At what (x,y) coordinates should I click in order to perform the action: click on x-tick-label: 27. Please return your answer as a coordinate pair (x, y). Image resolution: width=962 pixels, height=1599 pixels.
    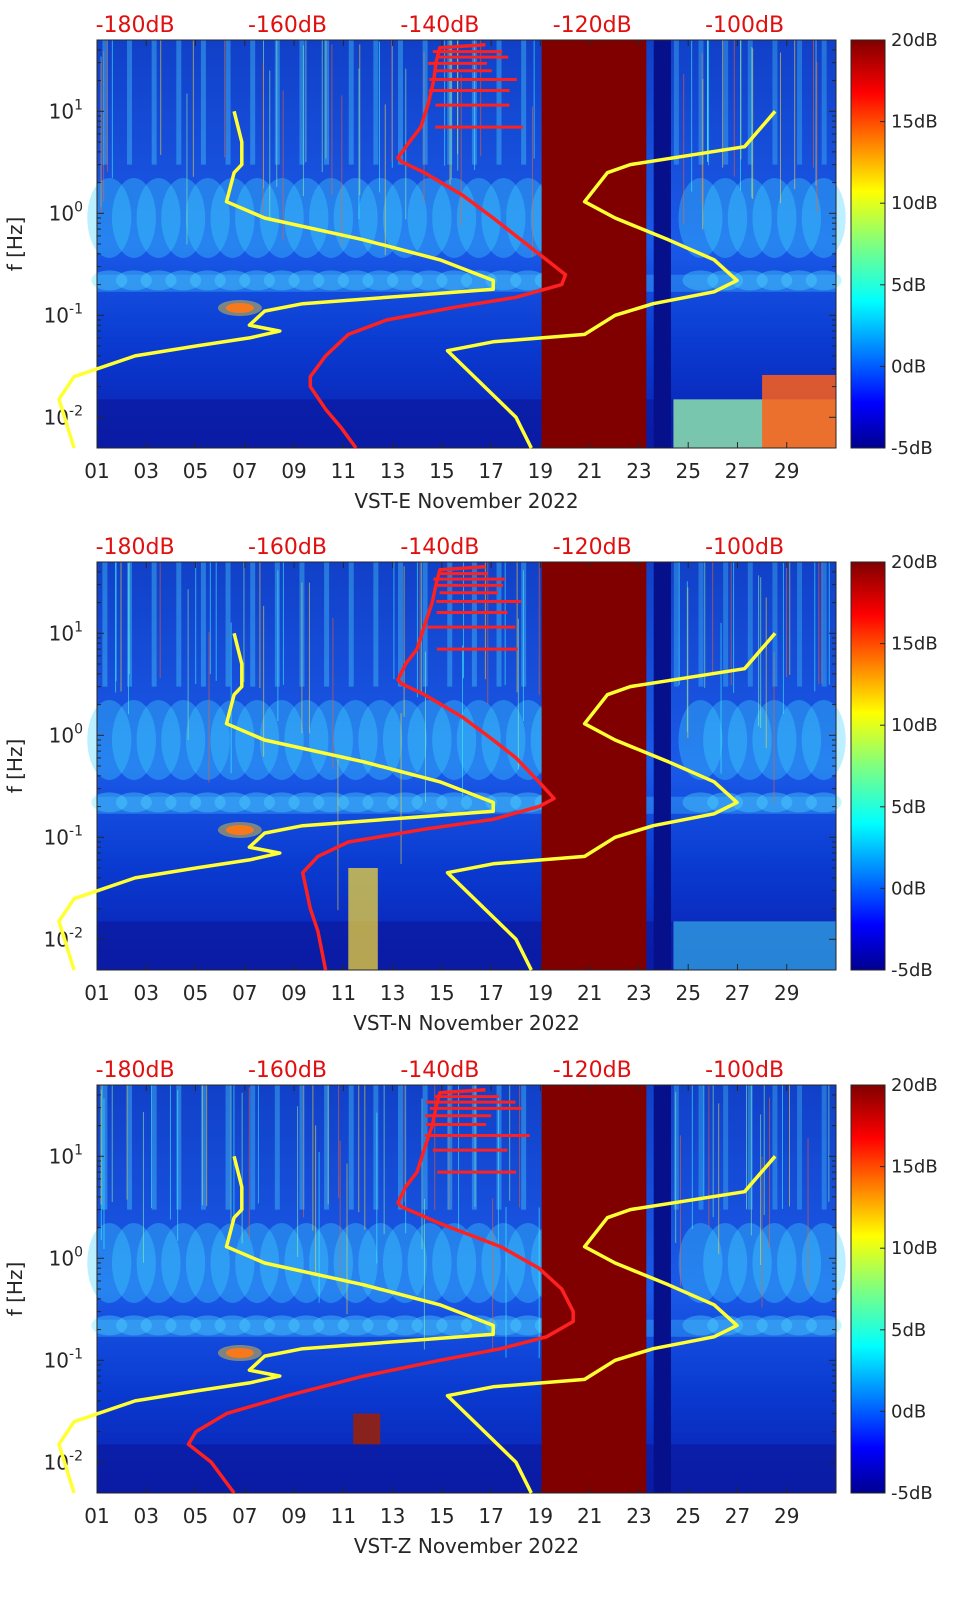
    Looking at the image, I should click on (737, 993).